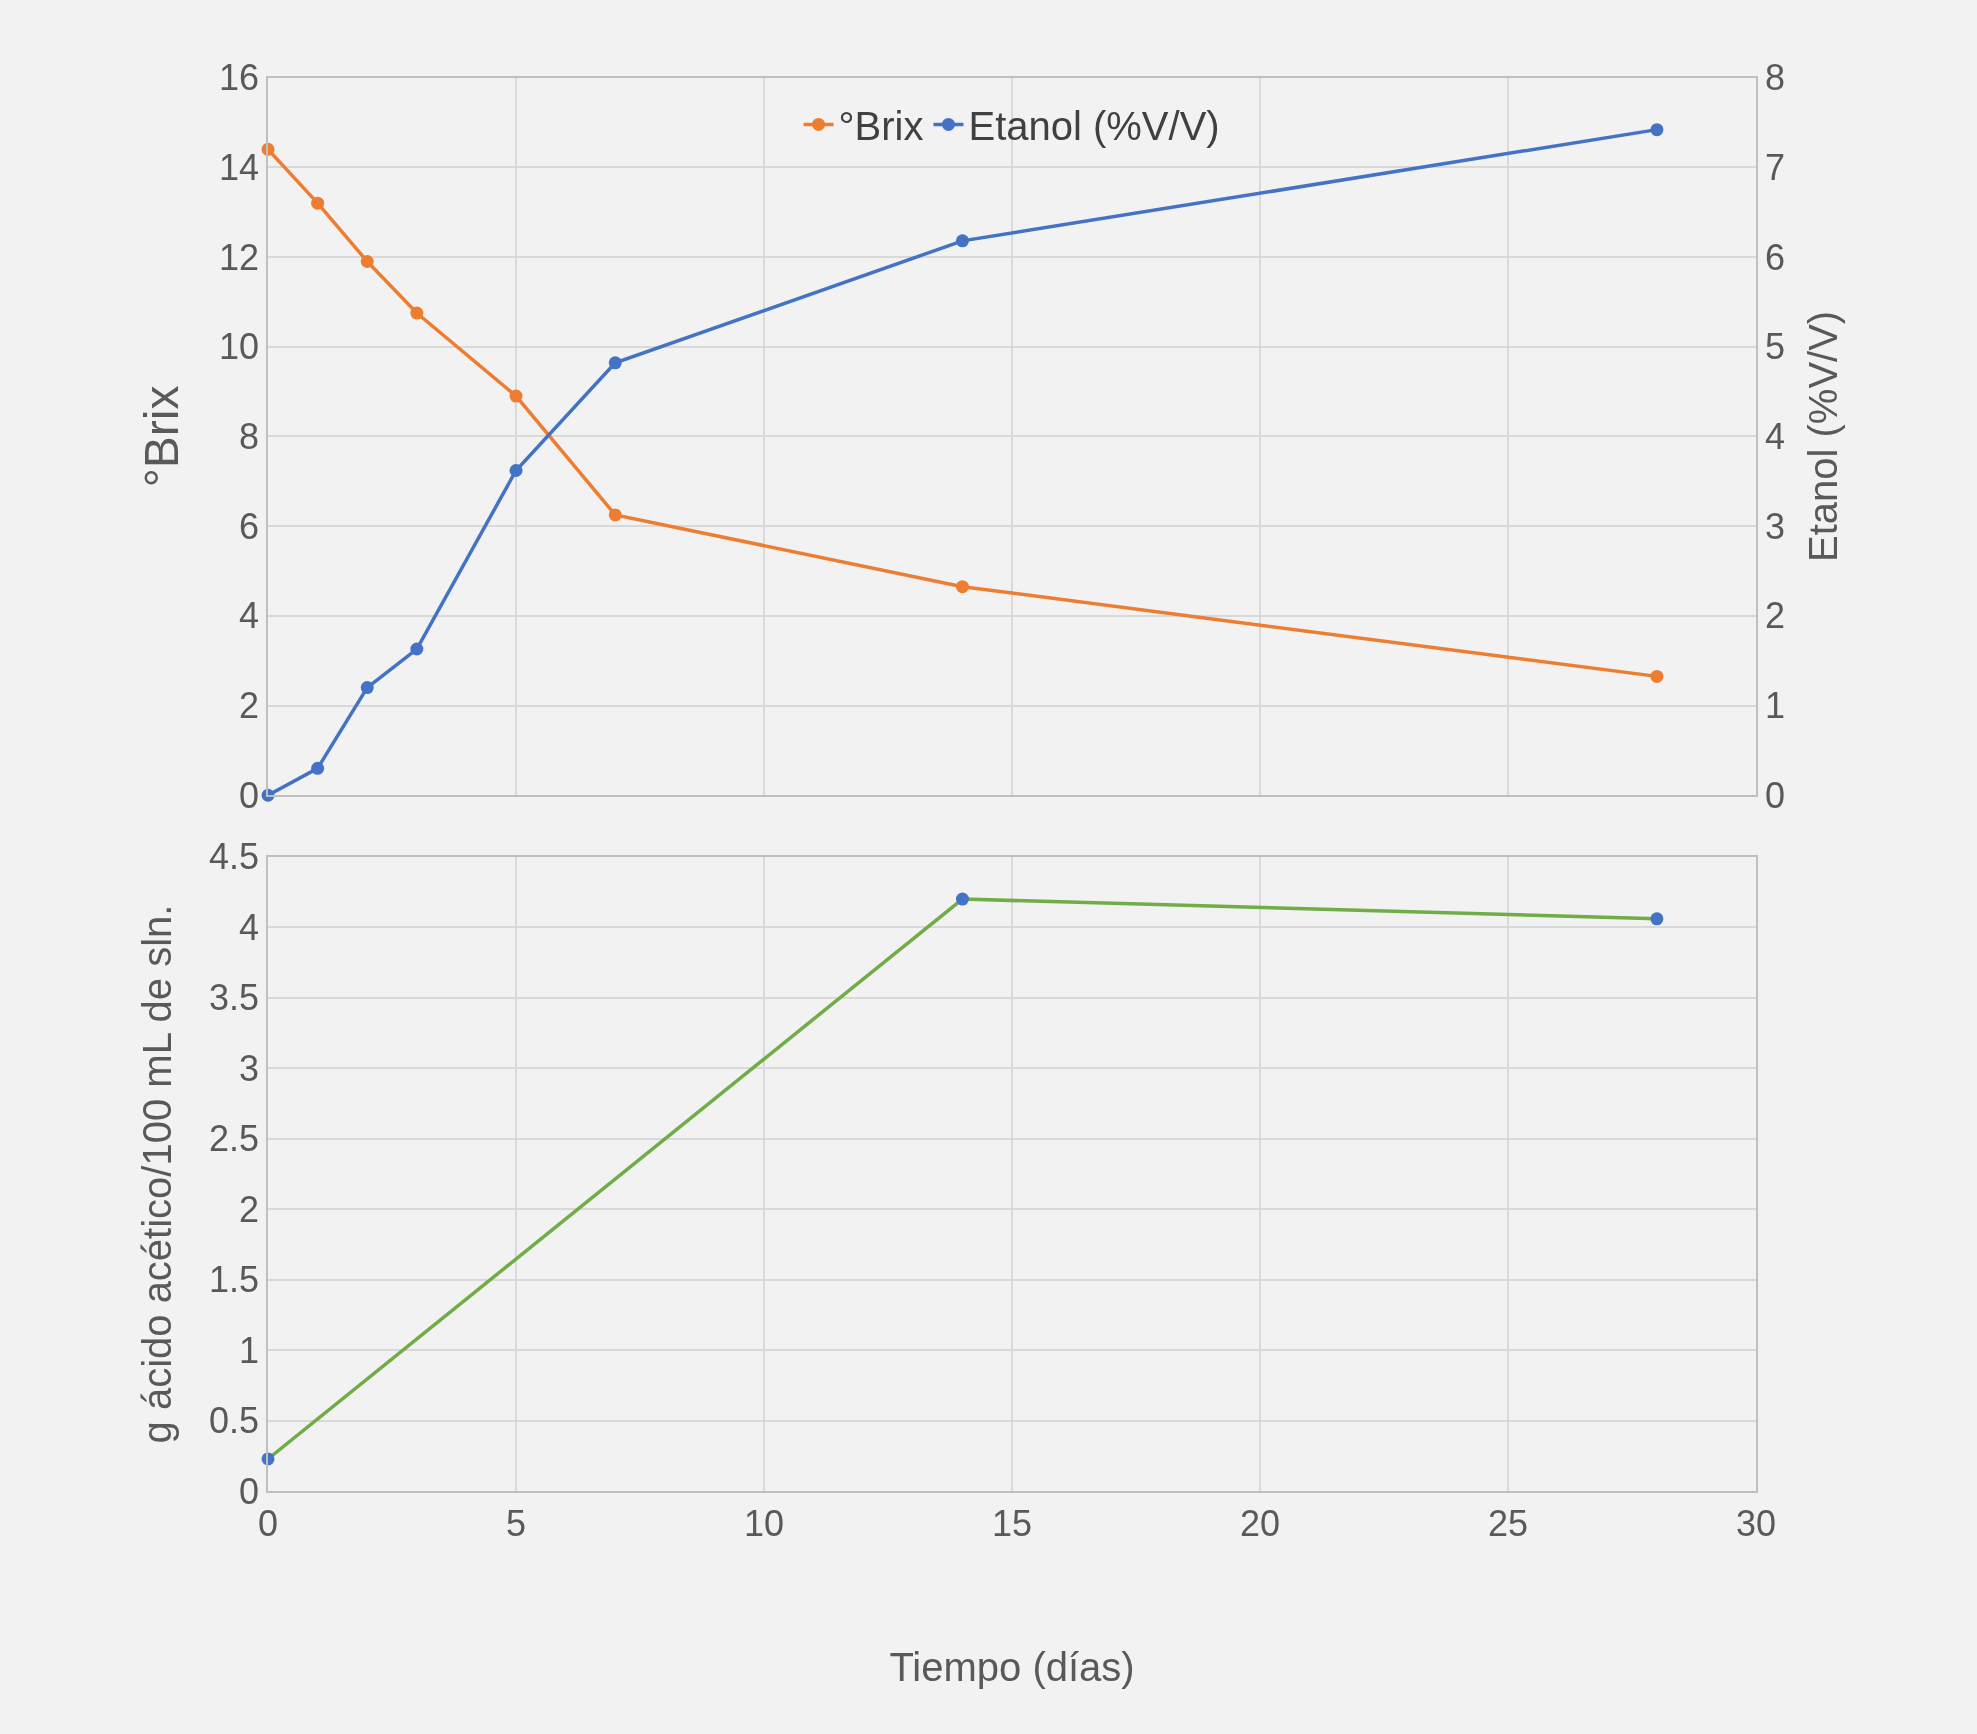  I want to click on y-tick-label: 10, so click(239, 347).